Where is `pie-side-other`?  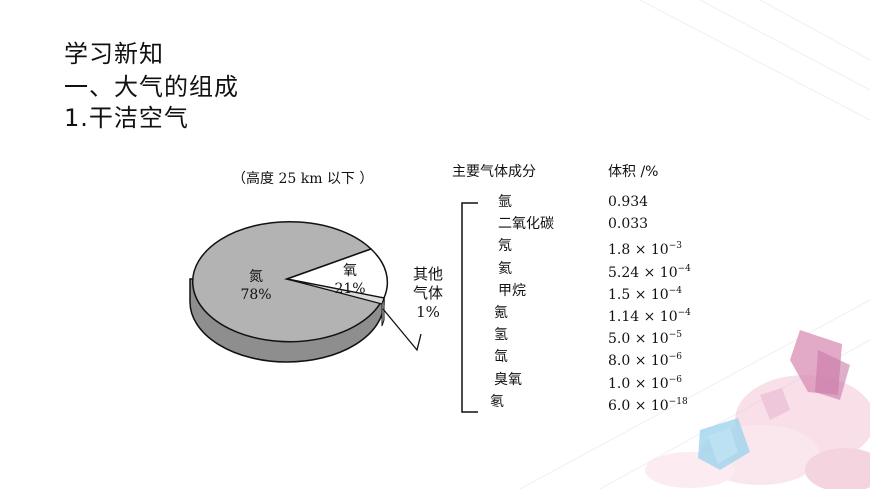
pie-side-other is located at coordinates (383, 312).